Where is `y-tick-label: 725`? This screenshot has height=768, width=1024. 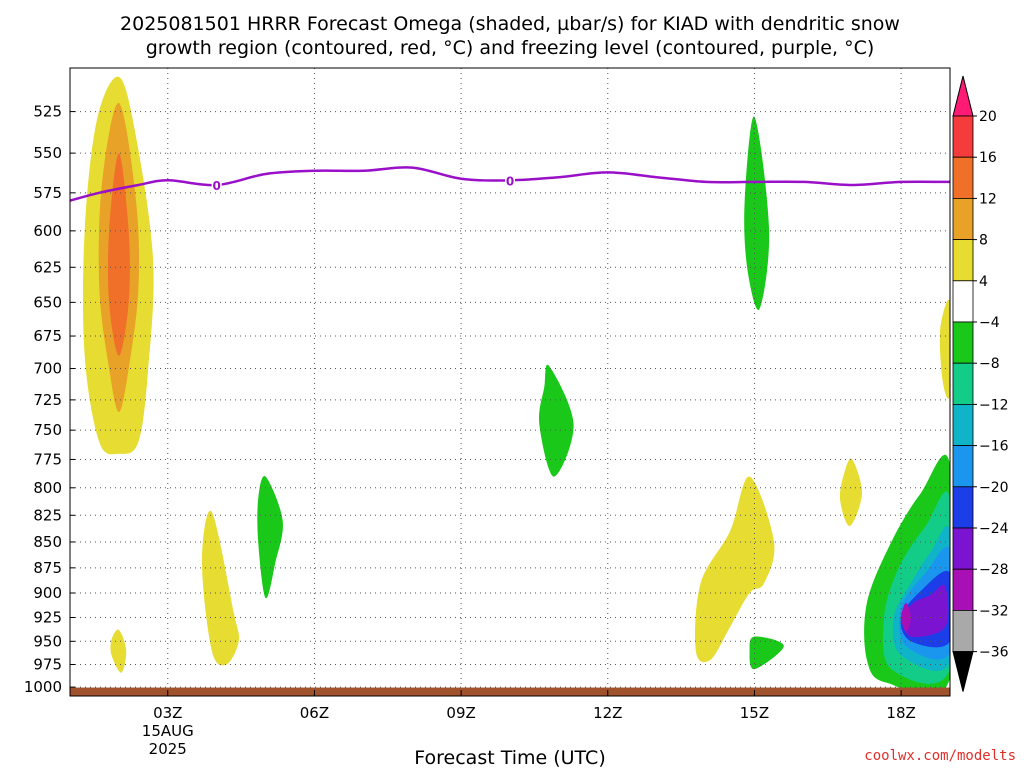 y-tick-label: 725 is located at coordinates (47, 400).